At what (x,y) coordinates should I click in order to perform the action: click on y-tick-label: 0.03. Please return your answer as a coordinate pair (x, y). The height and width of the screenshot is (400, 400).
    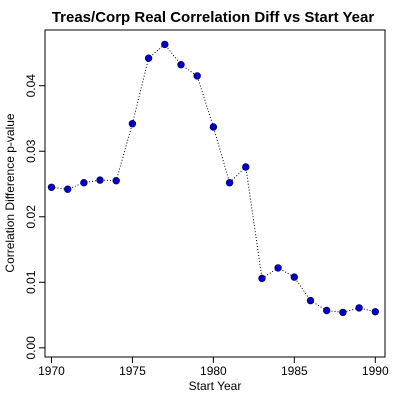
    Looking at the image, I should click on (31, 151).